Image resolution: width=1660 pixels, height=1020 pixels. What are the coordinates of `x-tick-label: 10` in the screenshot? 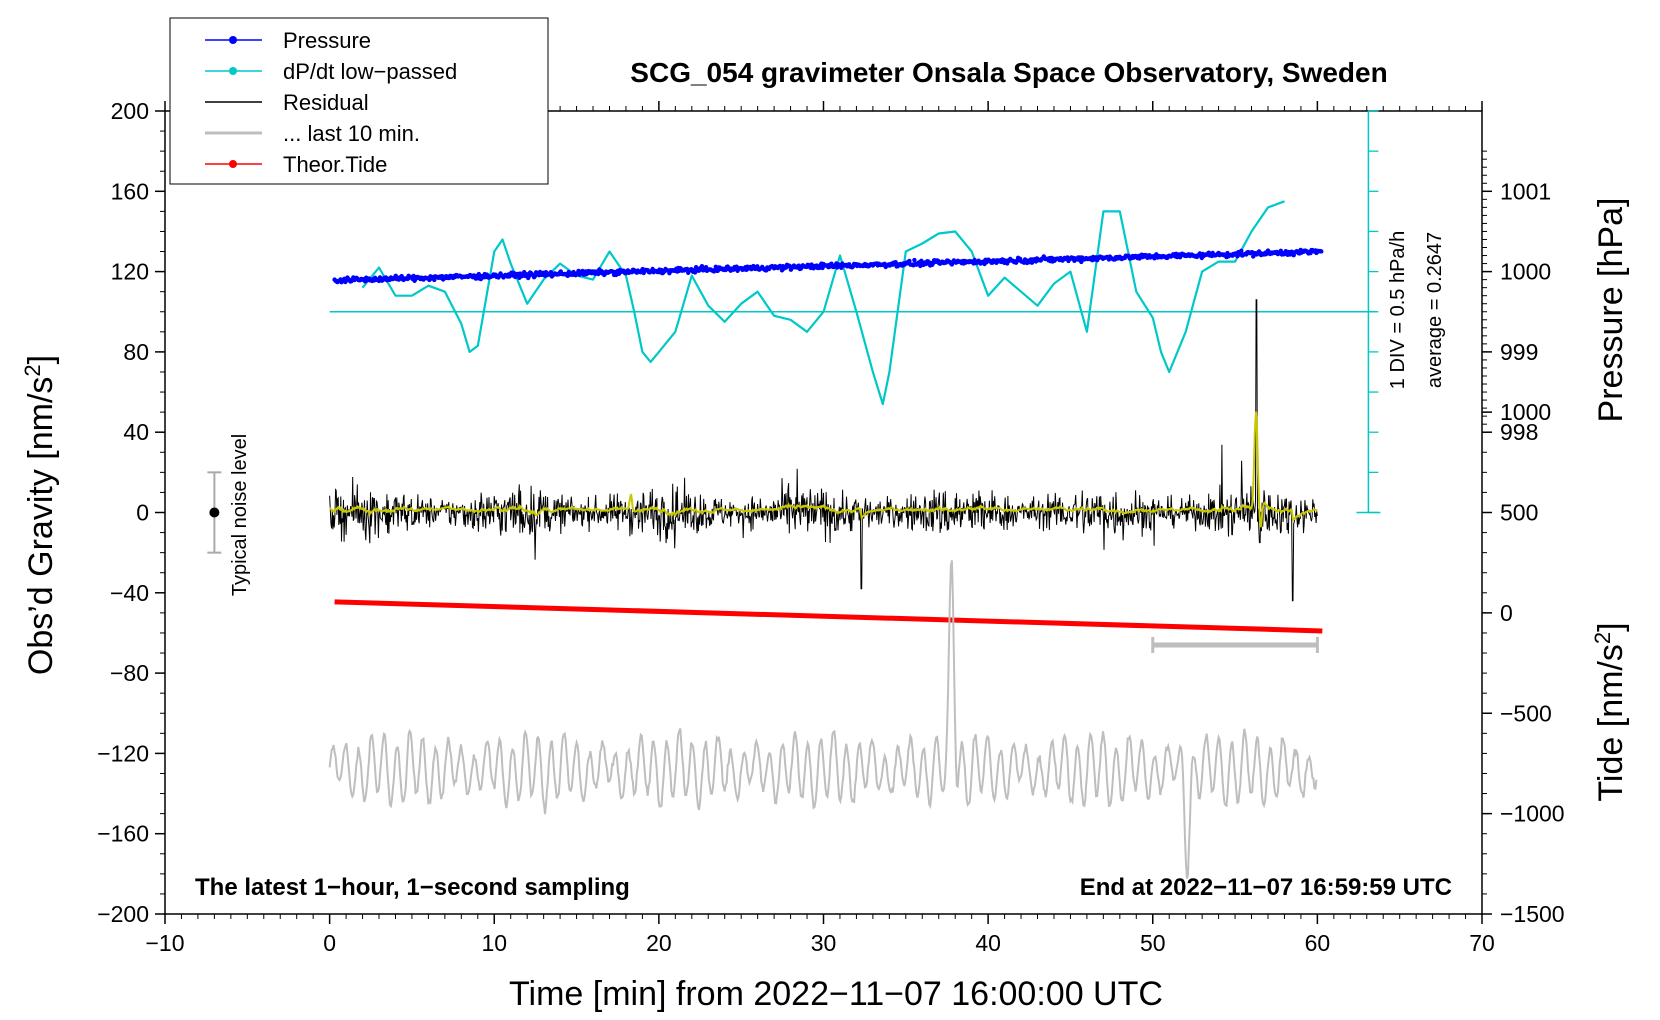 It's located at (494, 943).